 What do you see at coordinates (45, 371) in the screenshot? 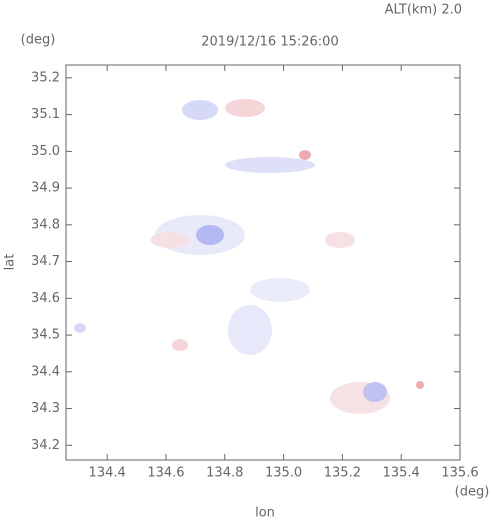
I see `y-tick-label: 34.4` at bounding box center [45, 371].